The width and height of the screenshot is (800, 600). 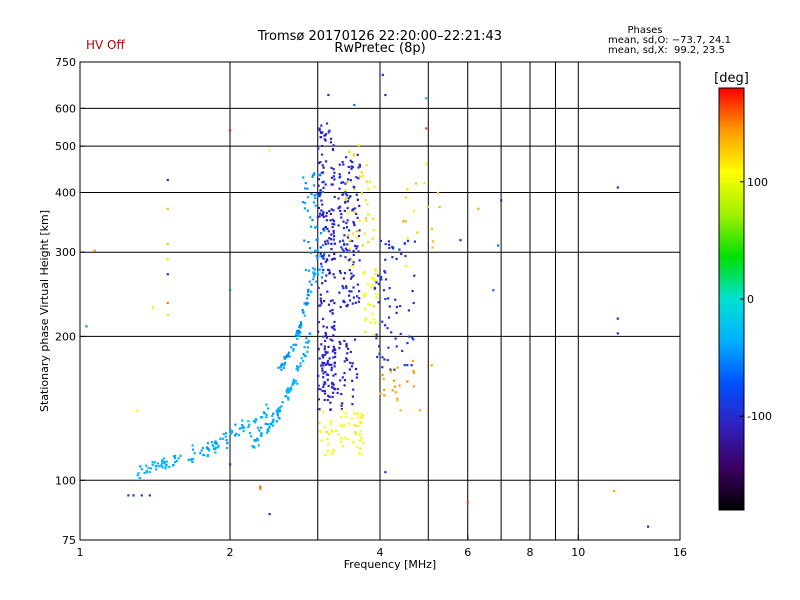 What do you see at coordinates (65, 192) in the screenshot?
I see `y-tick-label: 400` at bounding box center [65, 192].